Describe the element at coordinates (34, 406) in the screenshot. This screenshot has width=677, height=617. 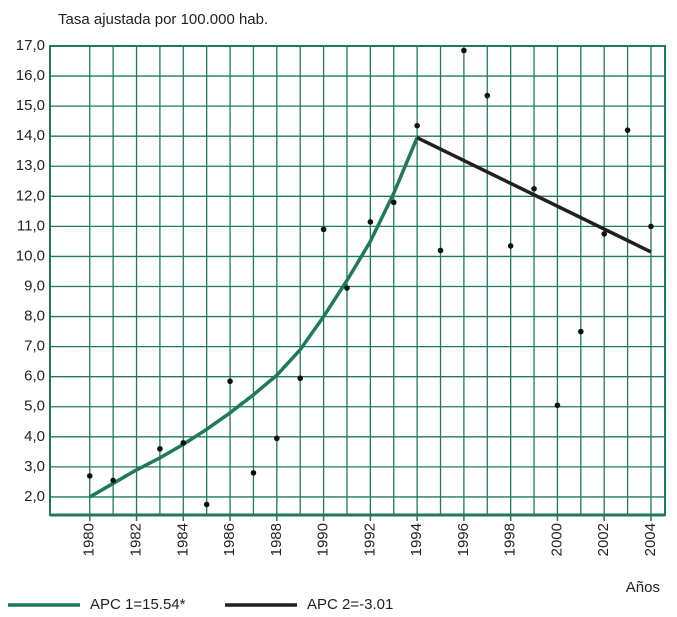
I see `y-tick-label: 5,0` at that location.